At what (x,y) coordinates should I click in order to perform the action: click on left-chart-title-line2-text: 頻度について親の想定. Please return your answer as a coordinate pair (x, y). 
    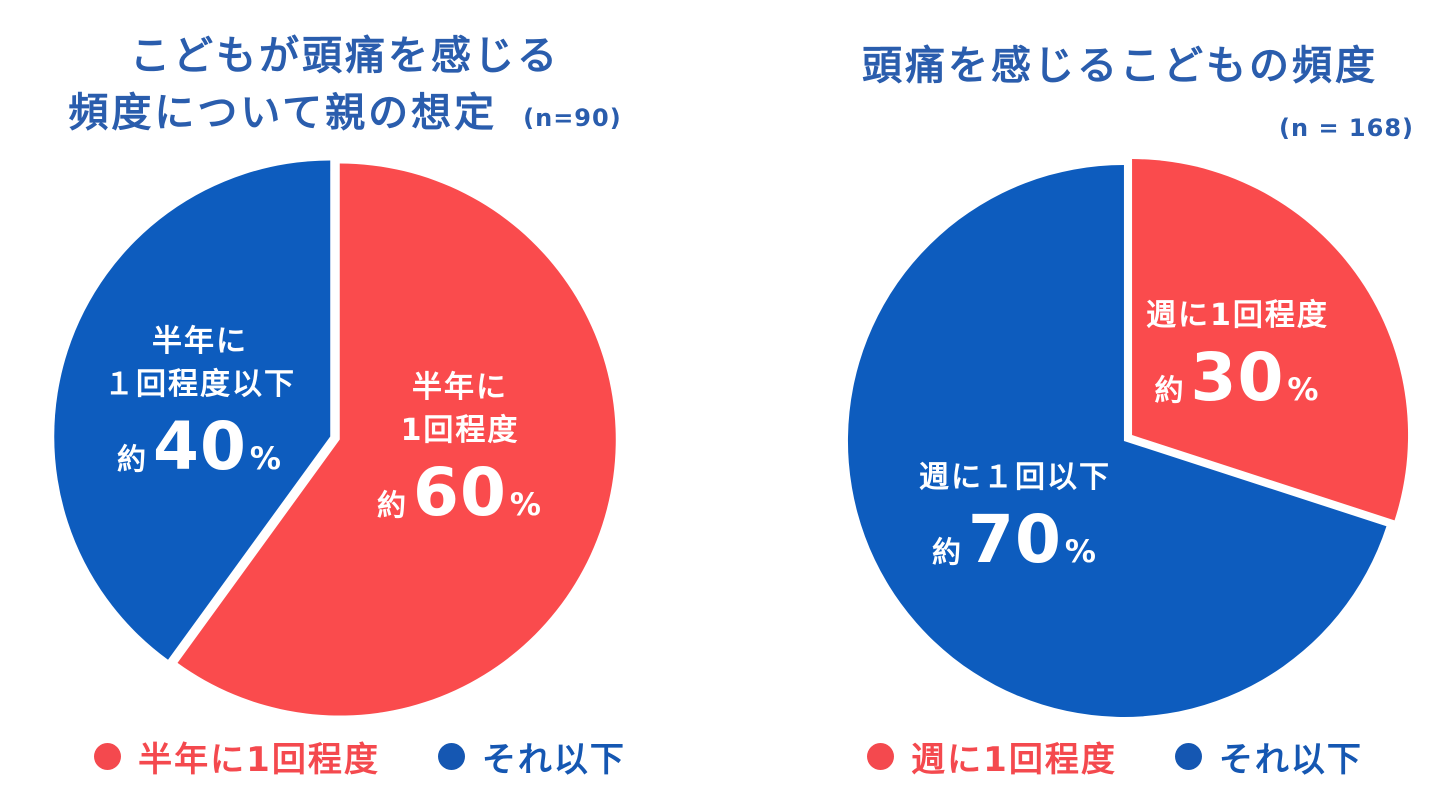
    Looking at the image, I should click on (283, 113).